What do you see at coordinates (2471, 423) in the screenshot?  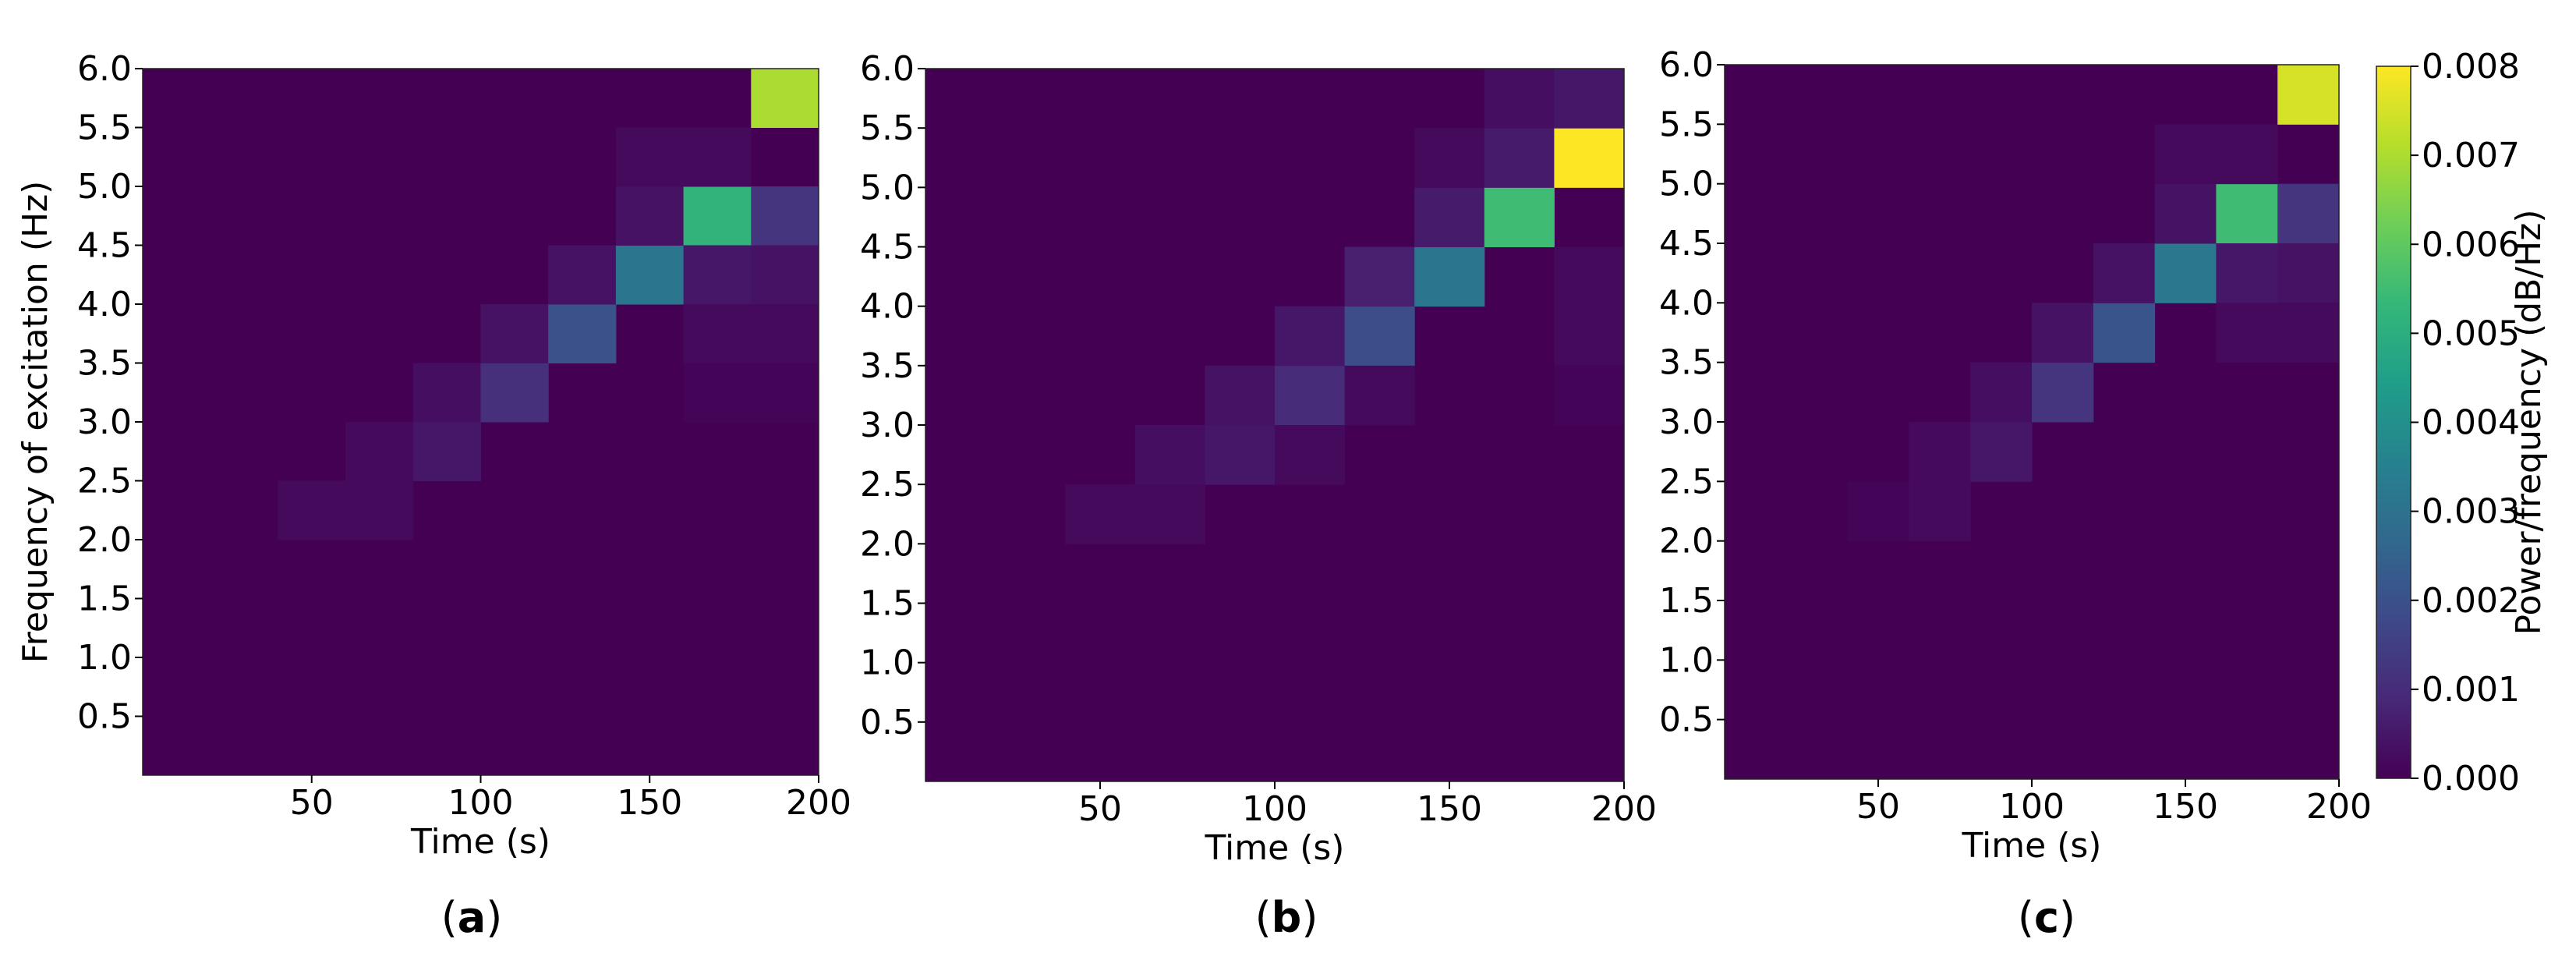 I see `colorbar-tick-label: 0.004` at bounding box center [2471, 423].